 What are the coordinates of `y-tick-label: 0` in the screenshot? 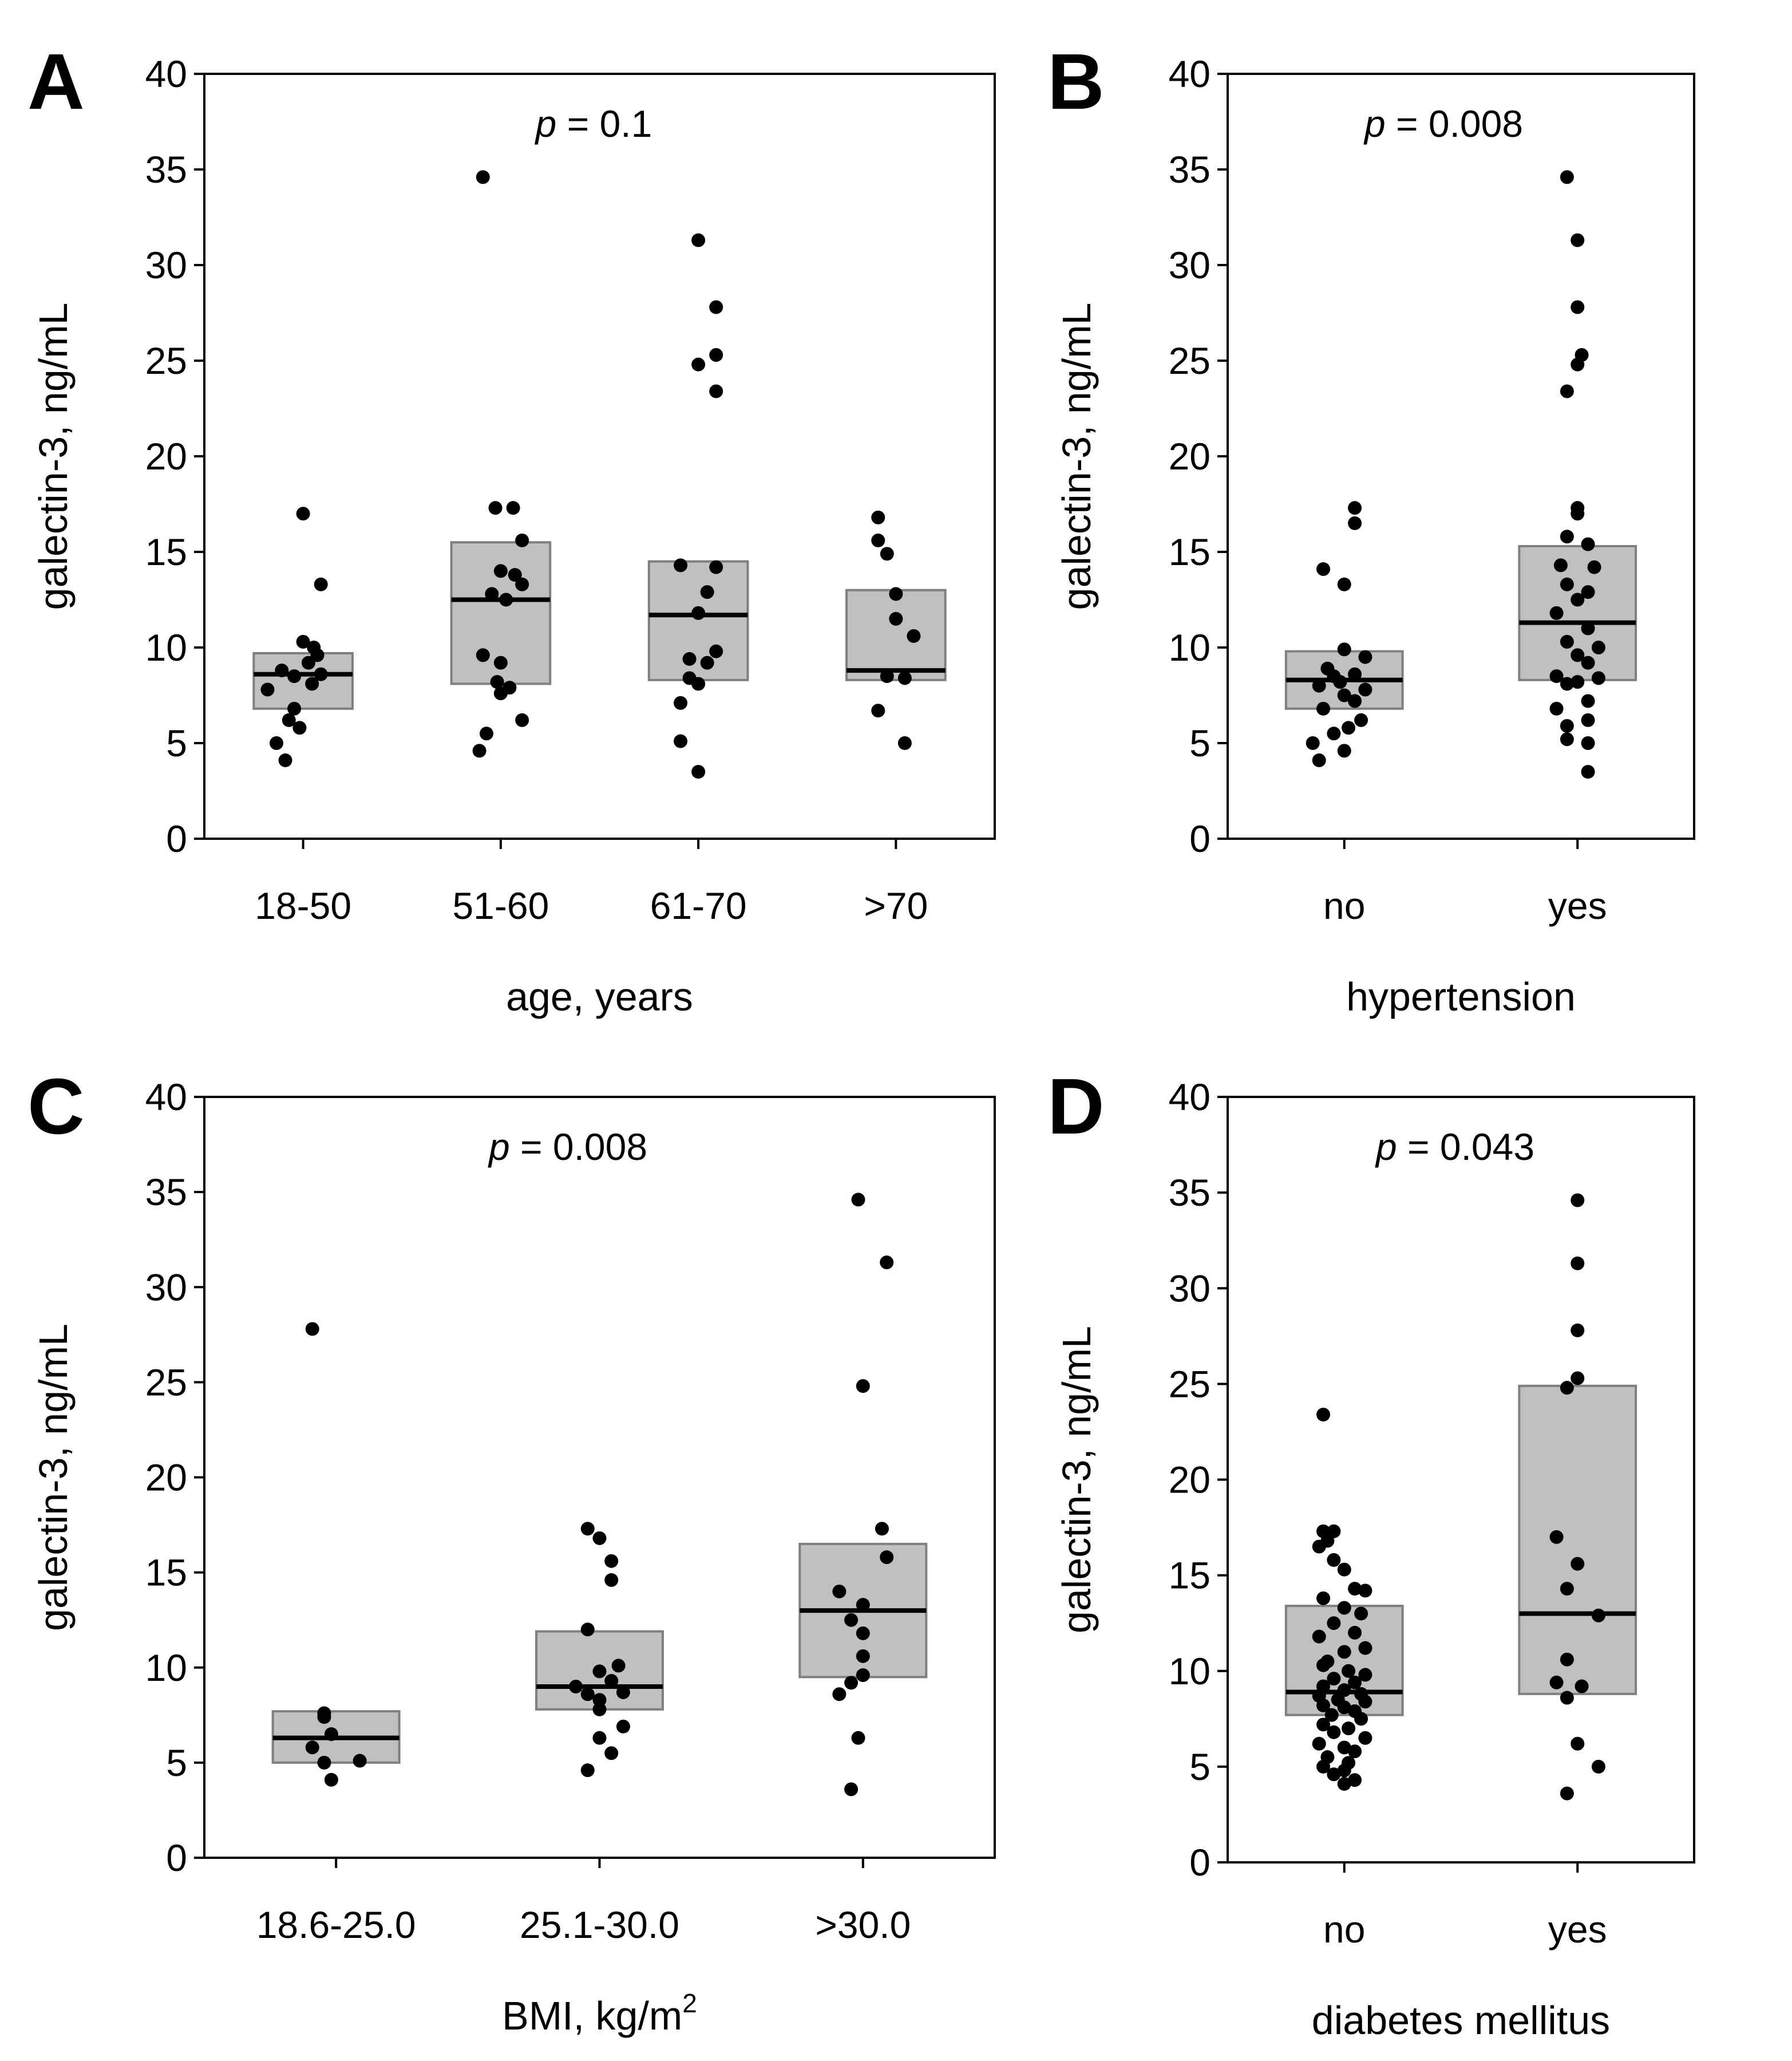 It's located at (176, 839).